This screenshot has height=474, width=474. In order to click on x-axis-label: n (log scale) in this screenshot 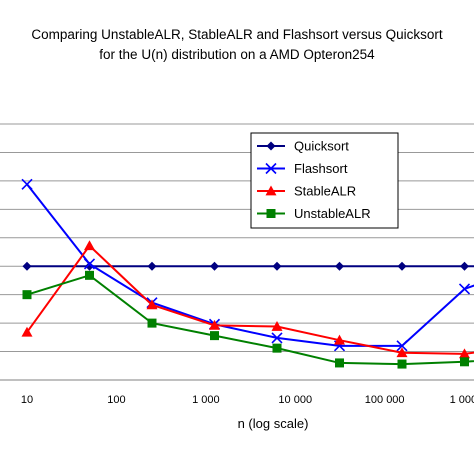, I will do `click(273, 423)`.